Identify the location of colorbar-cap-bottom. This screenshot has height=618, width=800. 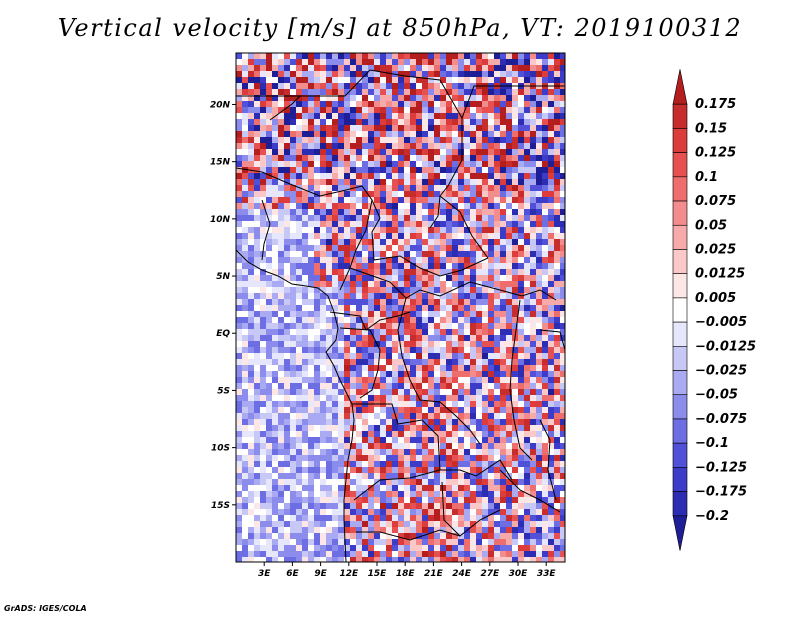
(680, 533).